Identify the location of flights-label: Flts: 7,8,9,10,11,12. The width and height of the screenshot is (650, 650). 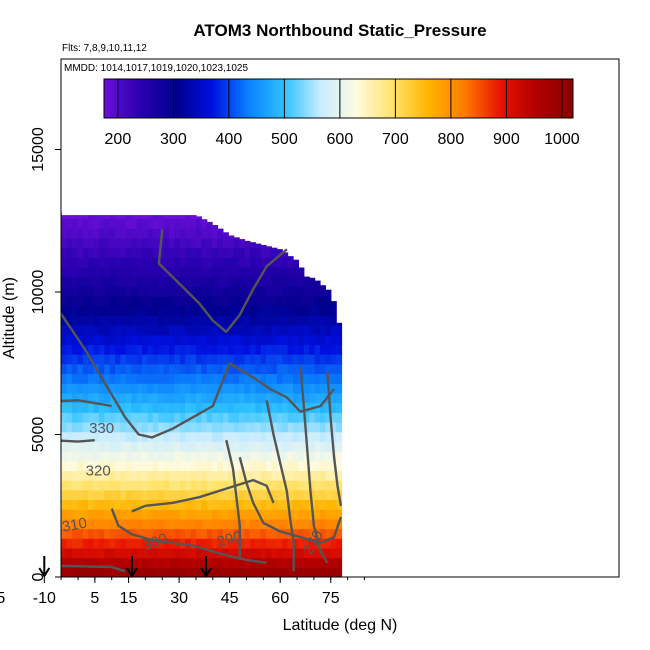
(104, 48).